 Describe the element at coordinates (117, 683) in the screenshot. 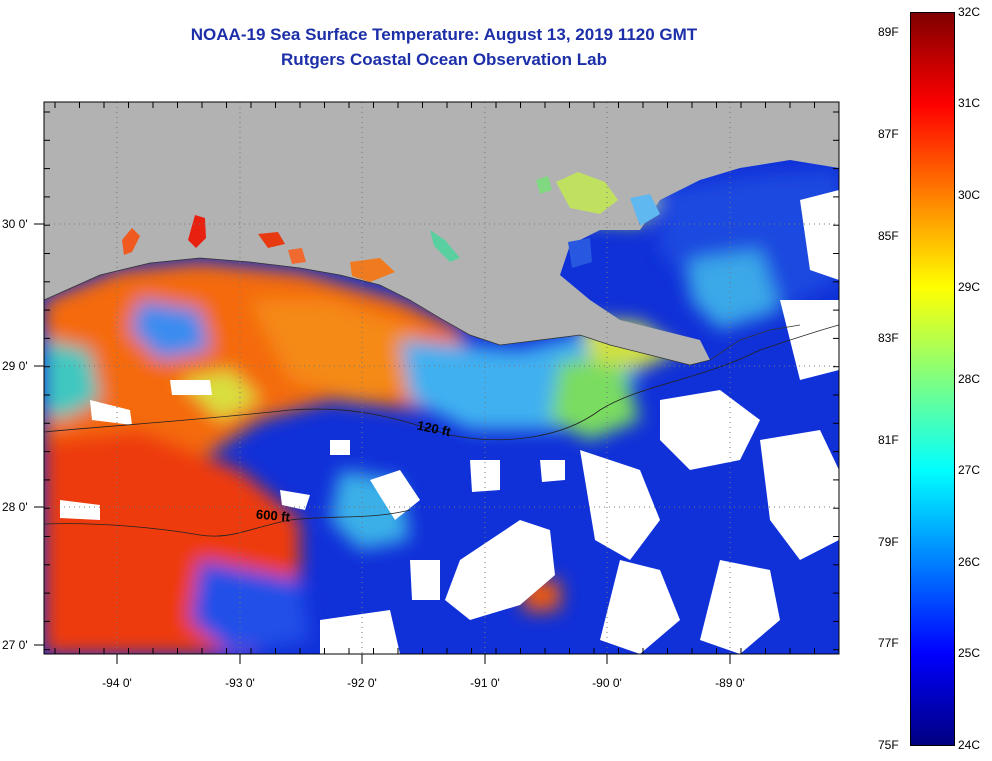

I see `lon-label-94: -94 0'` at that location.